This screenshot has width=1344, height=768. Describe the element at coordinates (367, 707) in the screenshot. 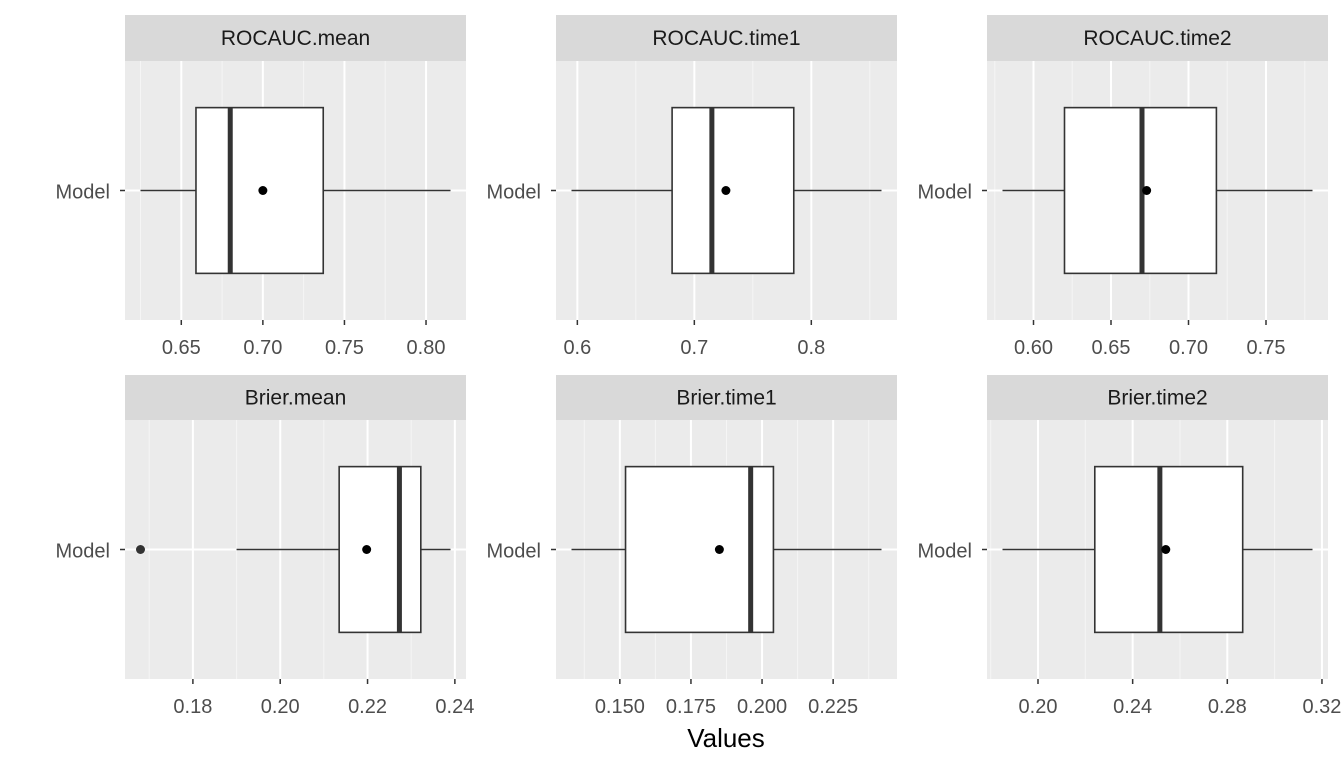

I see `x-tick-label: 0.22` at that location.